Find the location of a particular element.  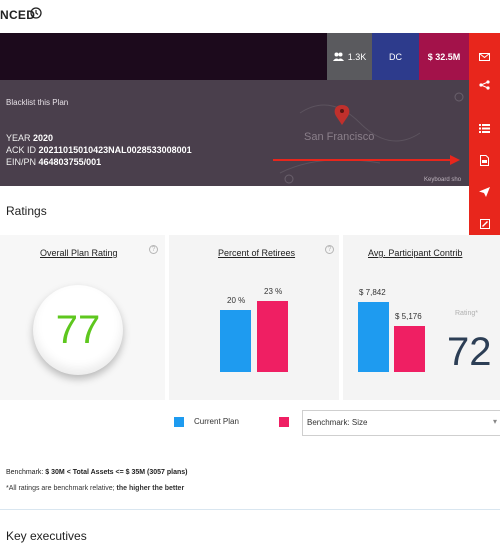

share-icon is located at coordinates (484, 85).